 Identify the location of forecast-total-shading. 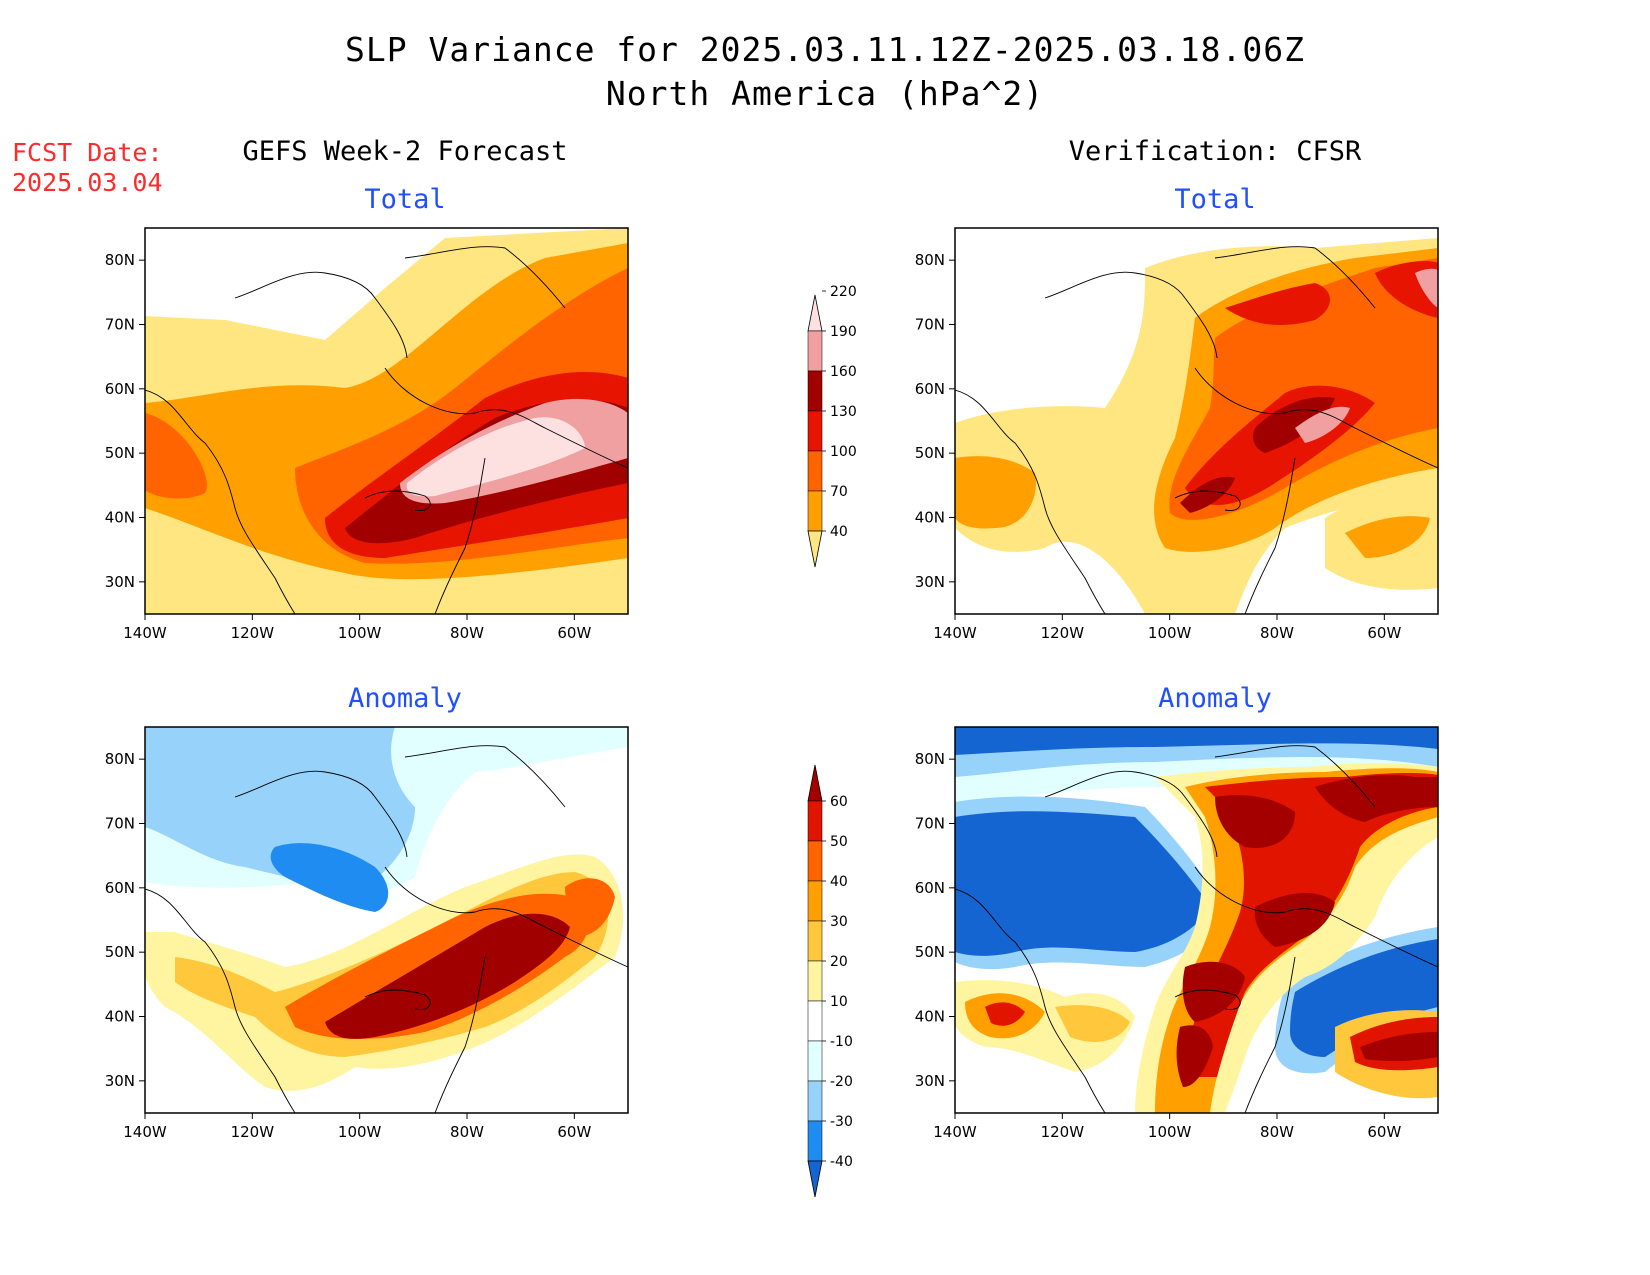
(386, 421).